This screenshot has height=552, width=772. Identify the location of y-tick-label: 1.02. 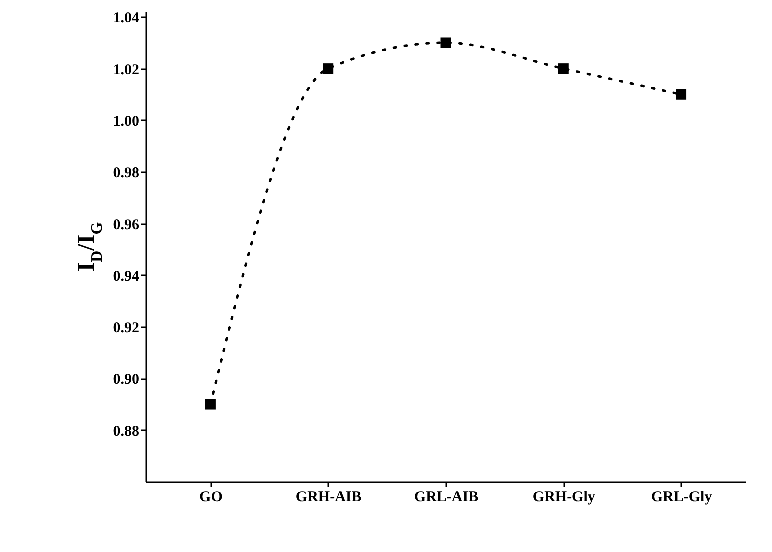
(126, 70).